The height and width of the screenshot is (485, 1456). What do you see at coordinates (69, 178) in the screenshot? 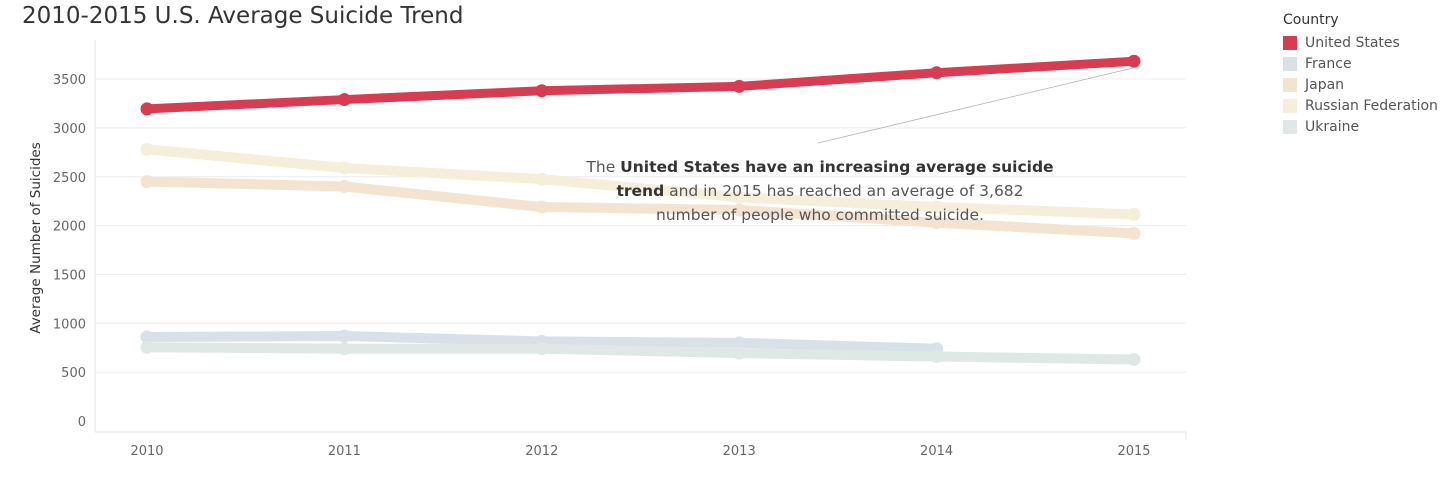
I see `y-tick-label: 2500` at bounding box center [69, 178].